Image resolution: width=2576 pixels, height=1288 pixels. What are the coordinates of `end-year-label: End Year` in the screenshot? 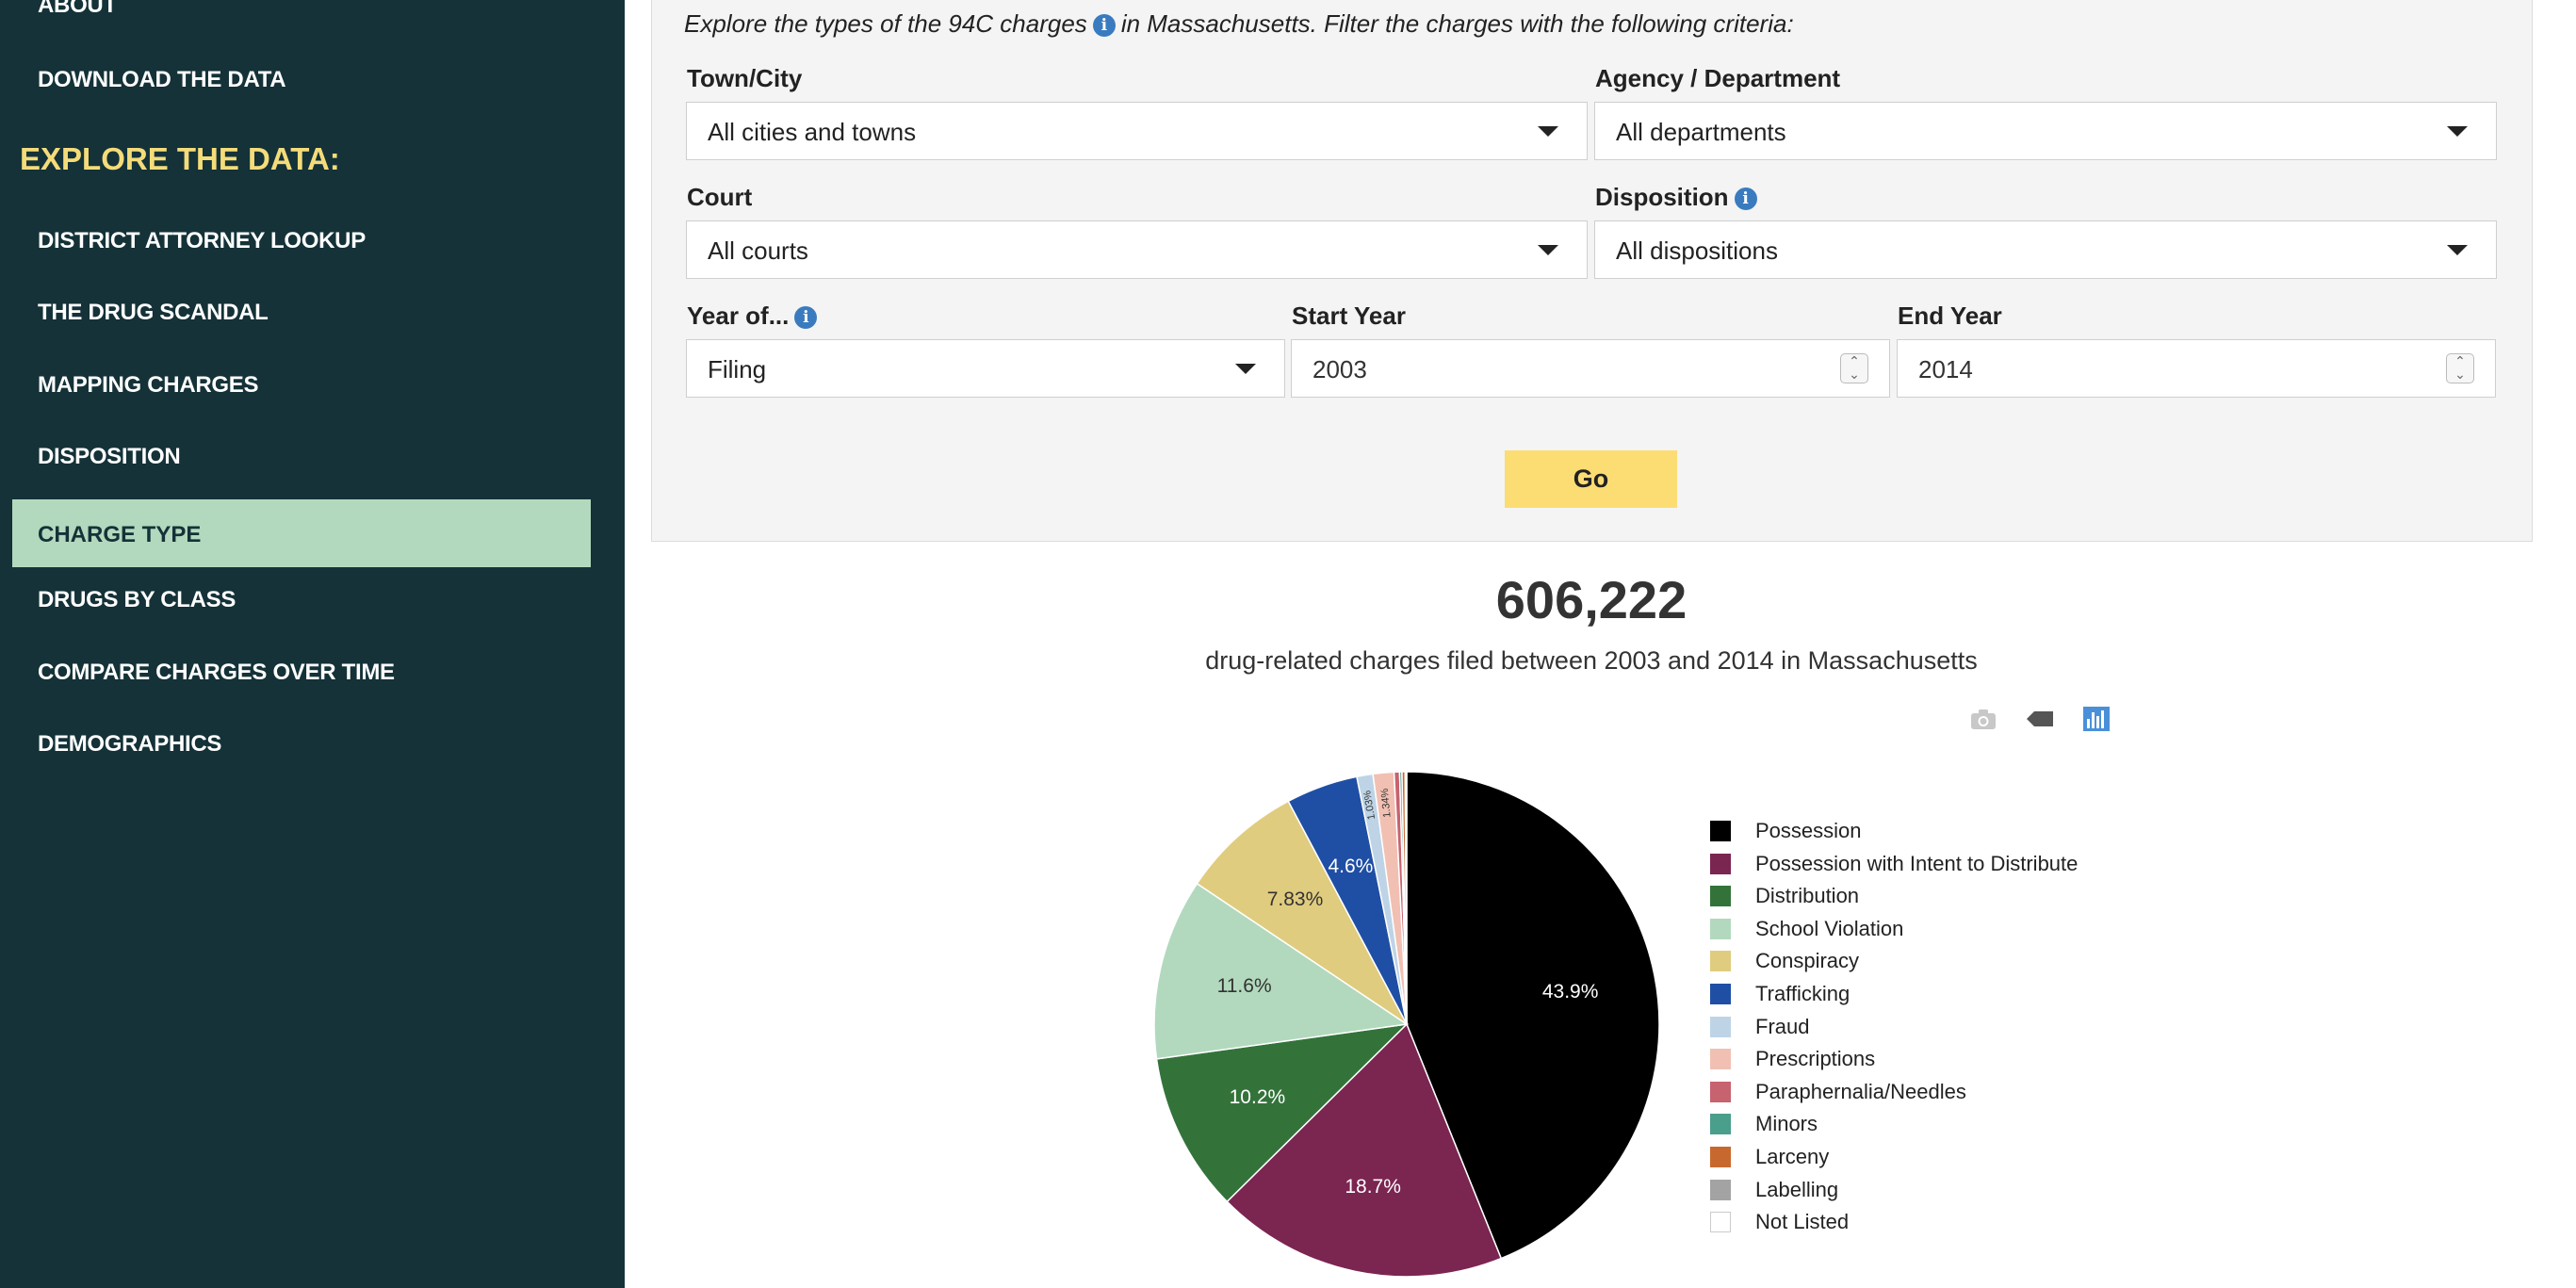 It's located at (1950, 316).